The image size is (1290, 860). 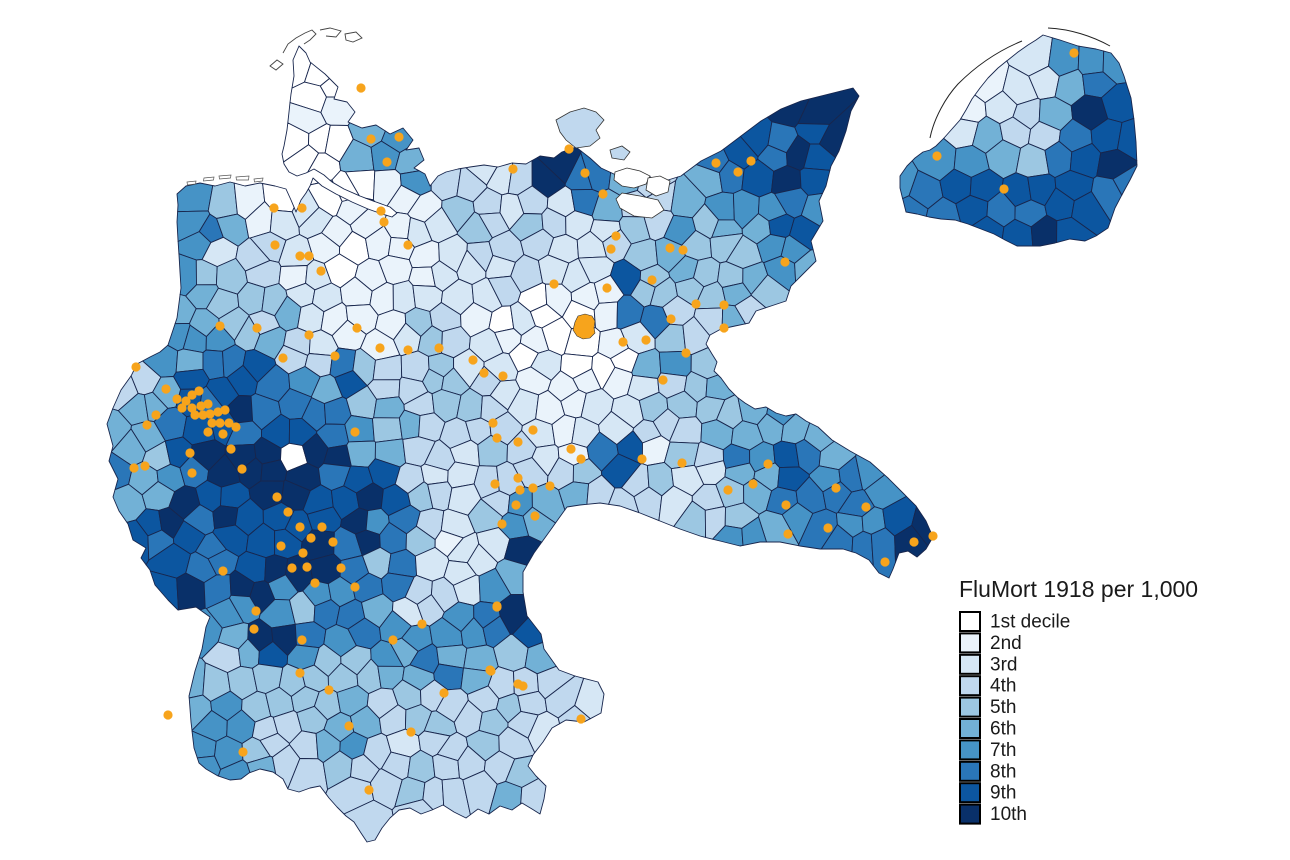 I want to click on svg-text: 1st decile, so click(x=1030, y=622).